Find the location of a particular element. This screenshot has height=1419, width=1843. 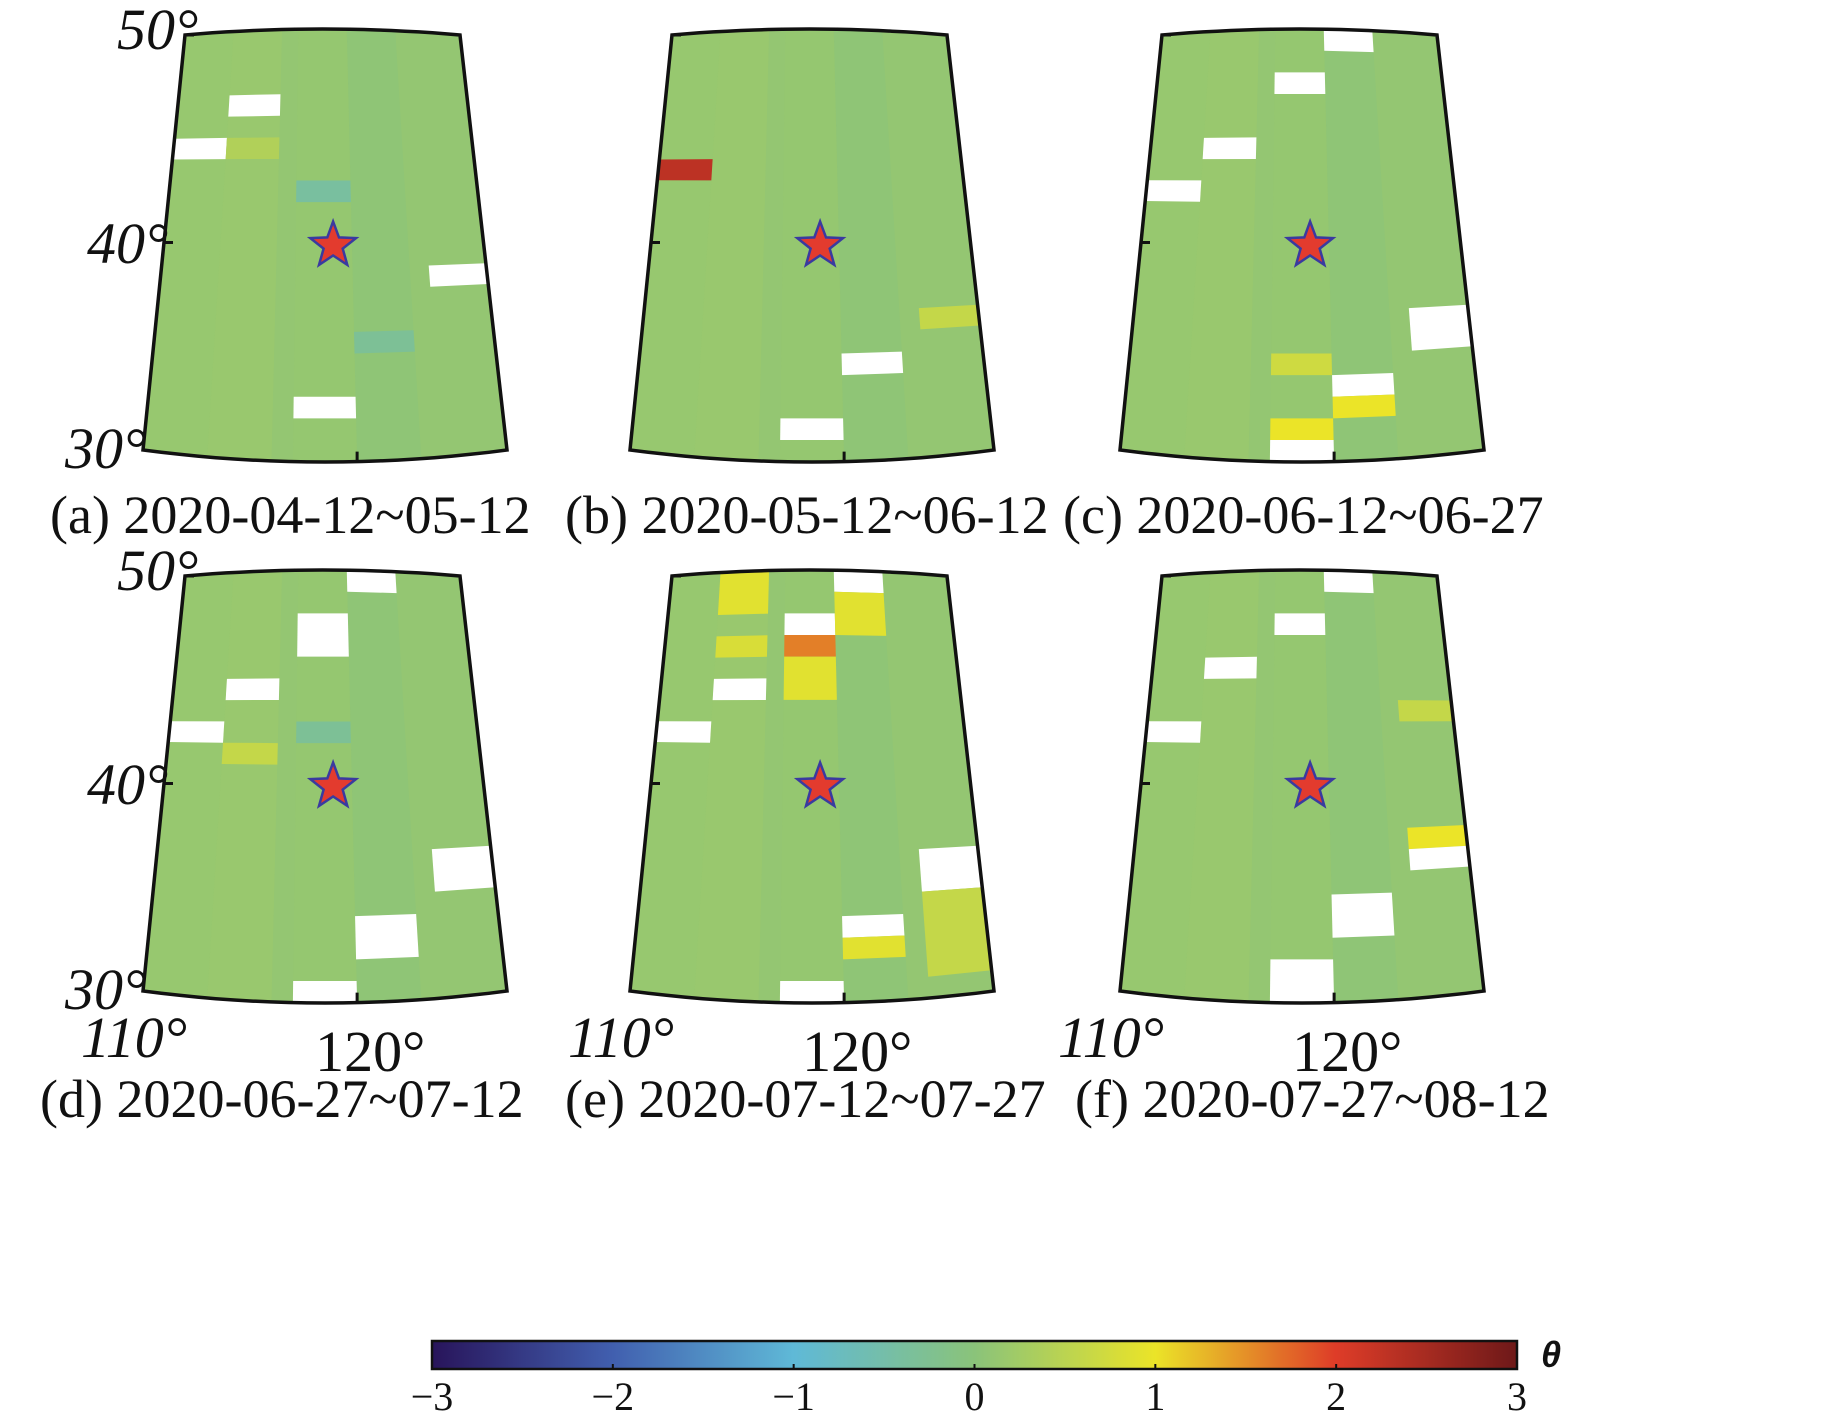

heatmap-field is located at coordinates (1302, 786).